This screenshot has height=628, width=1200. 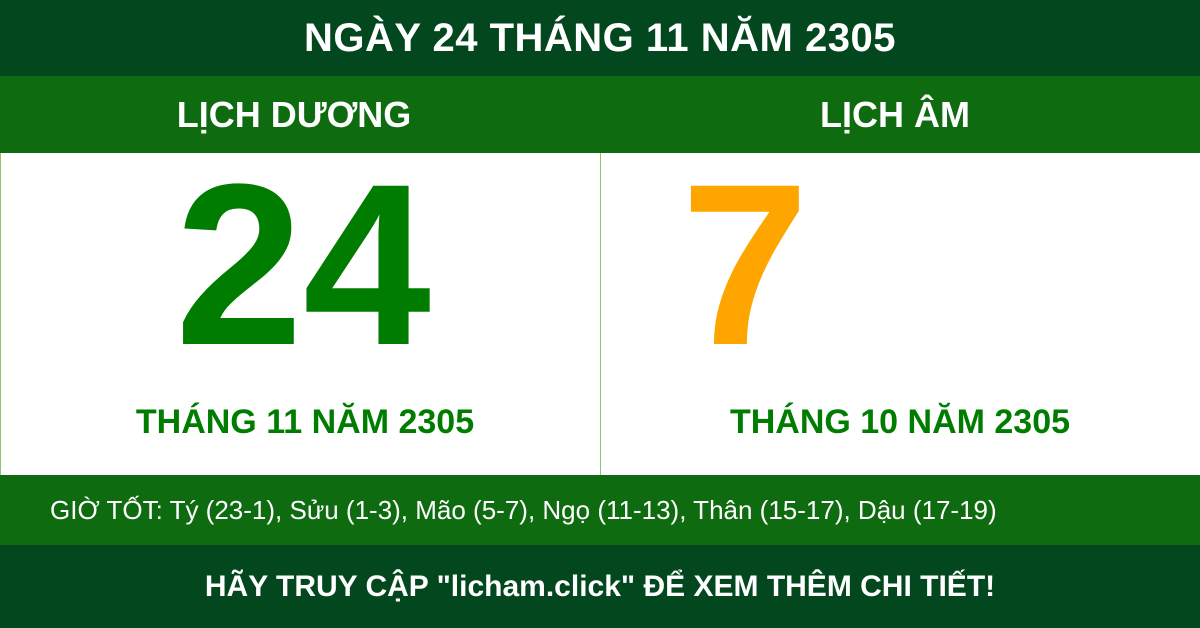 I want to click on solar-month-year: THÁNG 11 NĂM 2305, so click(x=305, y=422).